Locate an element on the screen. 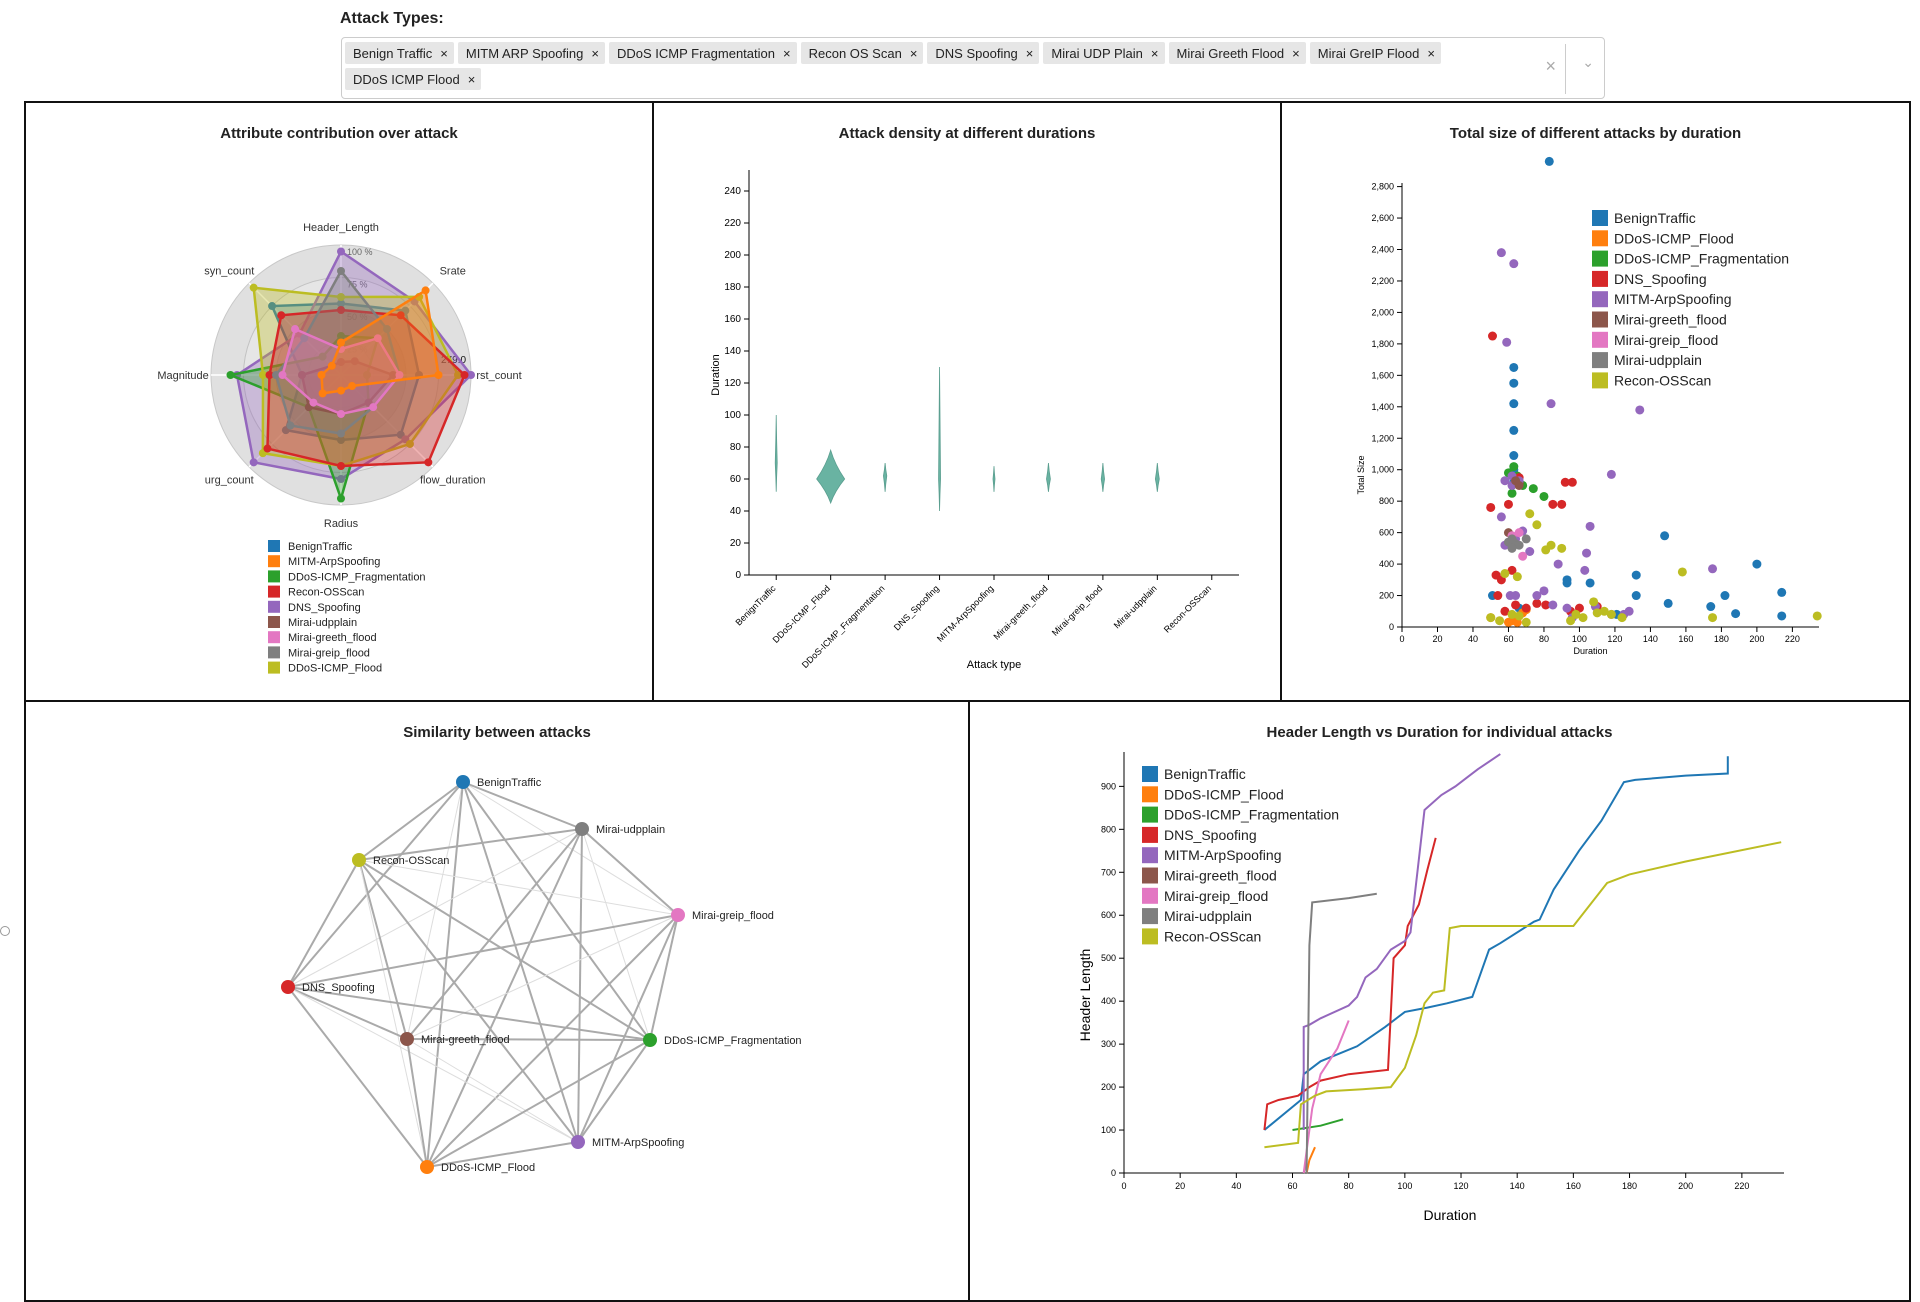  network-node is located at coordinates (678, 915).